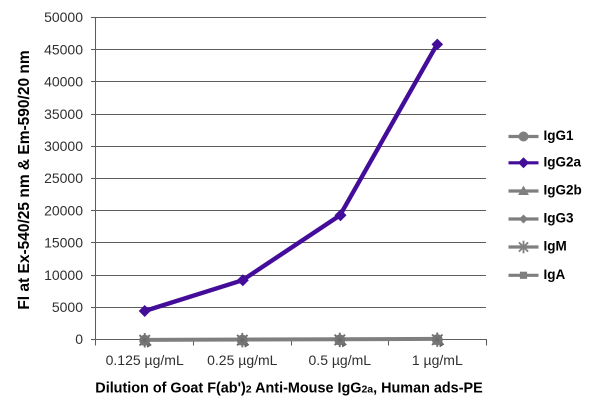  I want to click on svg-text: 0, so click(79, 339).